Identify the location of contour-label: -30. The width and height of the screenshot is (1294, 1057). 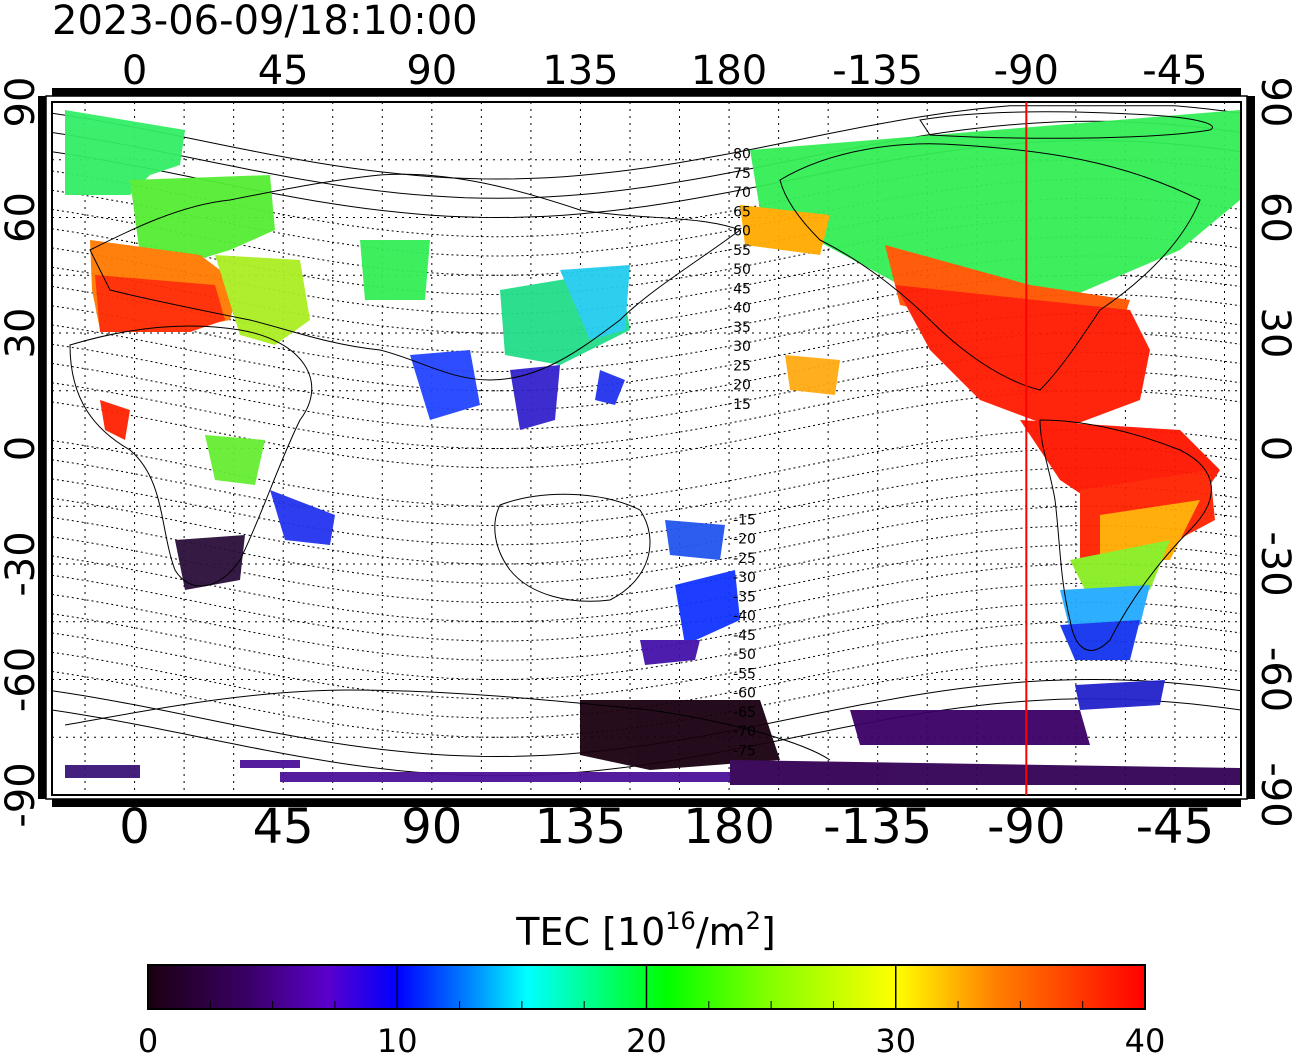
(744, 578).